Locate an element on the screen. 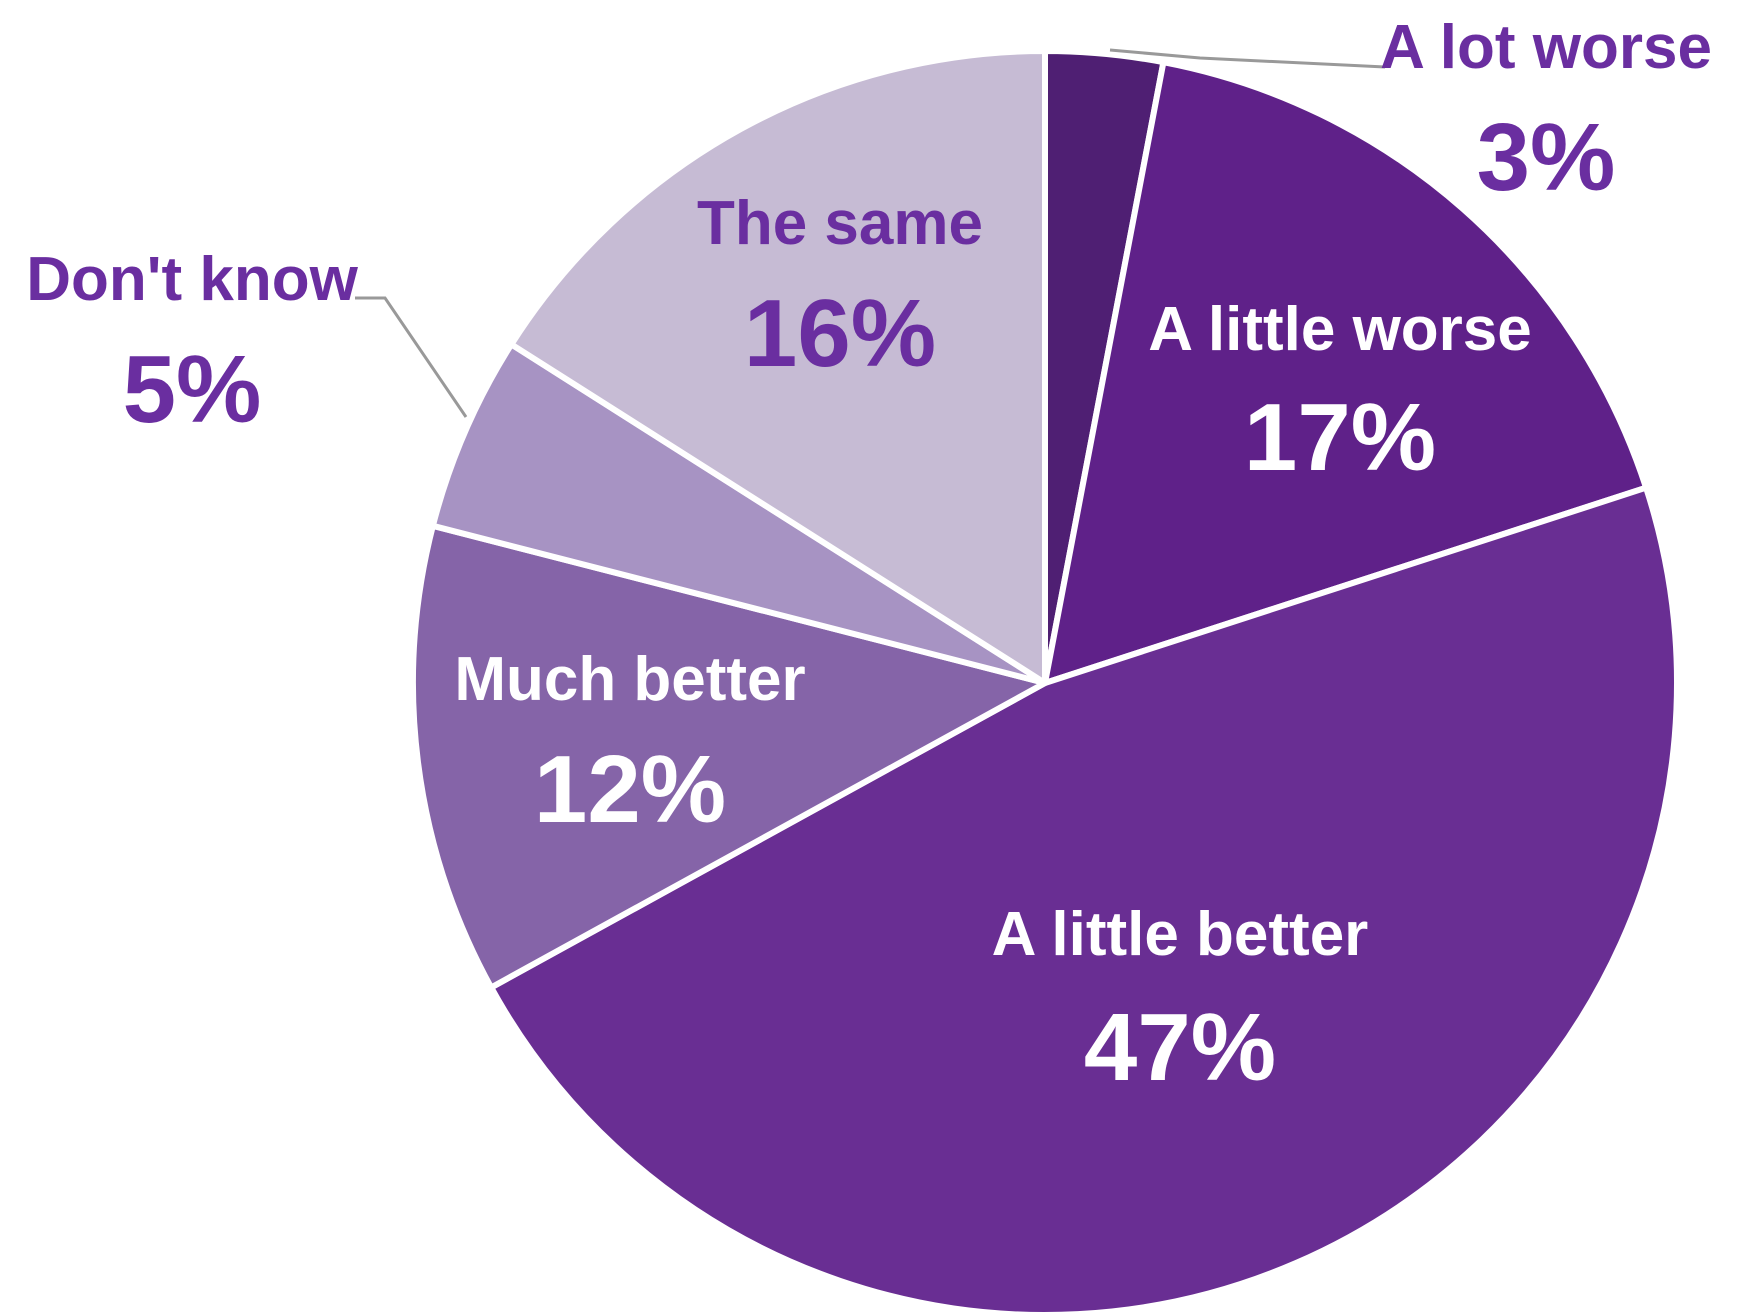 The height and width of the screenshot is (1313, 1742). slice-value-label: 3% is located at coordinates (1546, 157).